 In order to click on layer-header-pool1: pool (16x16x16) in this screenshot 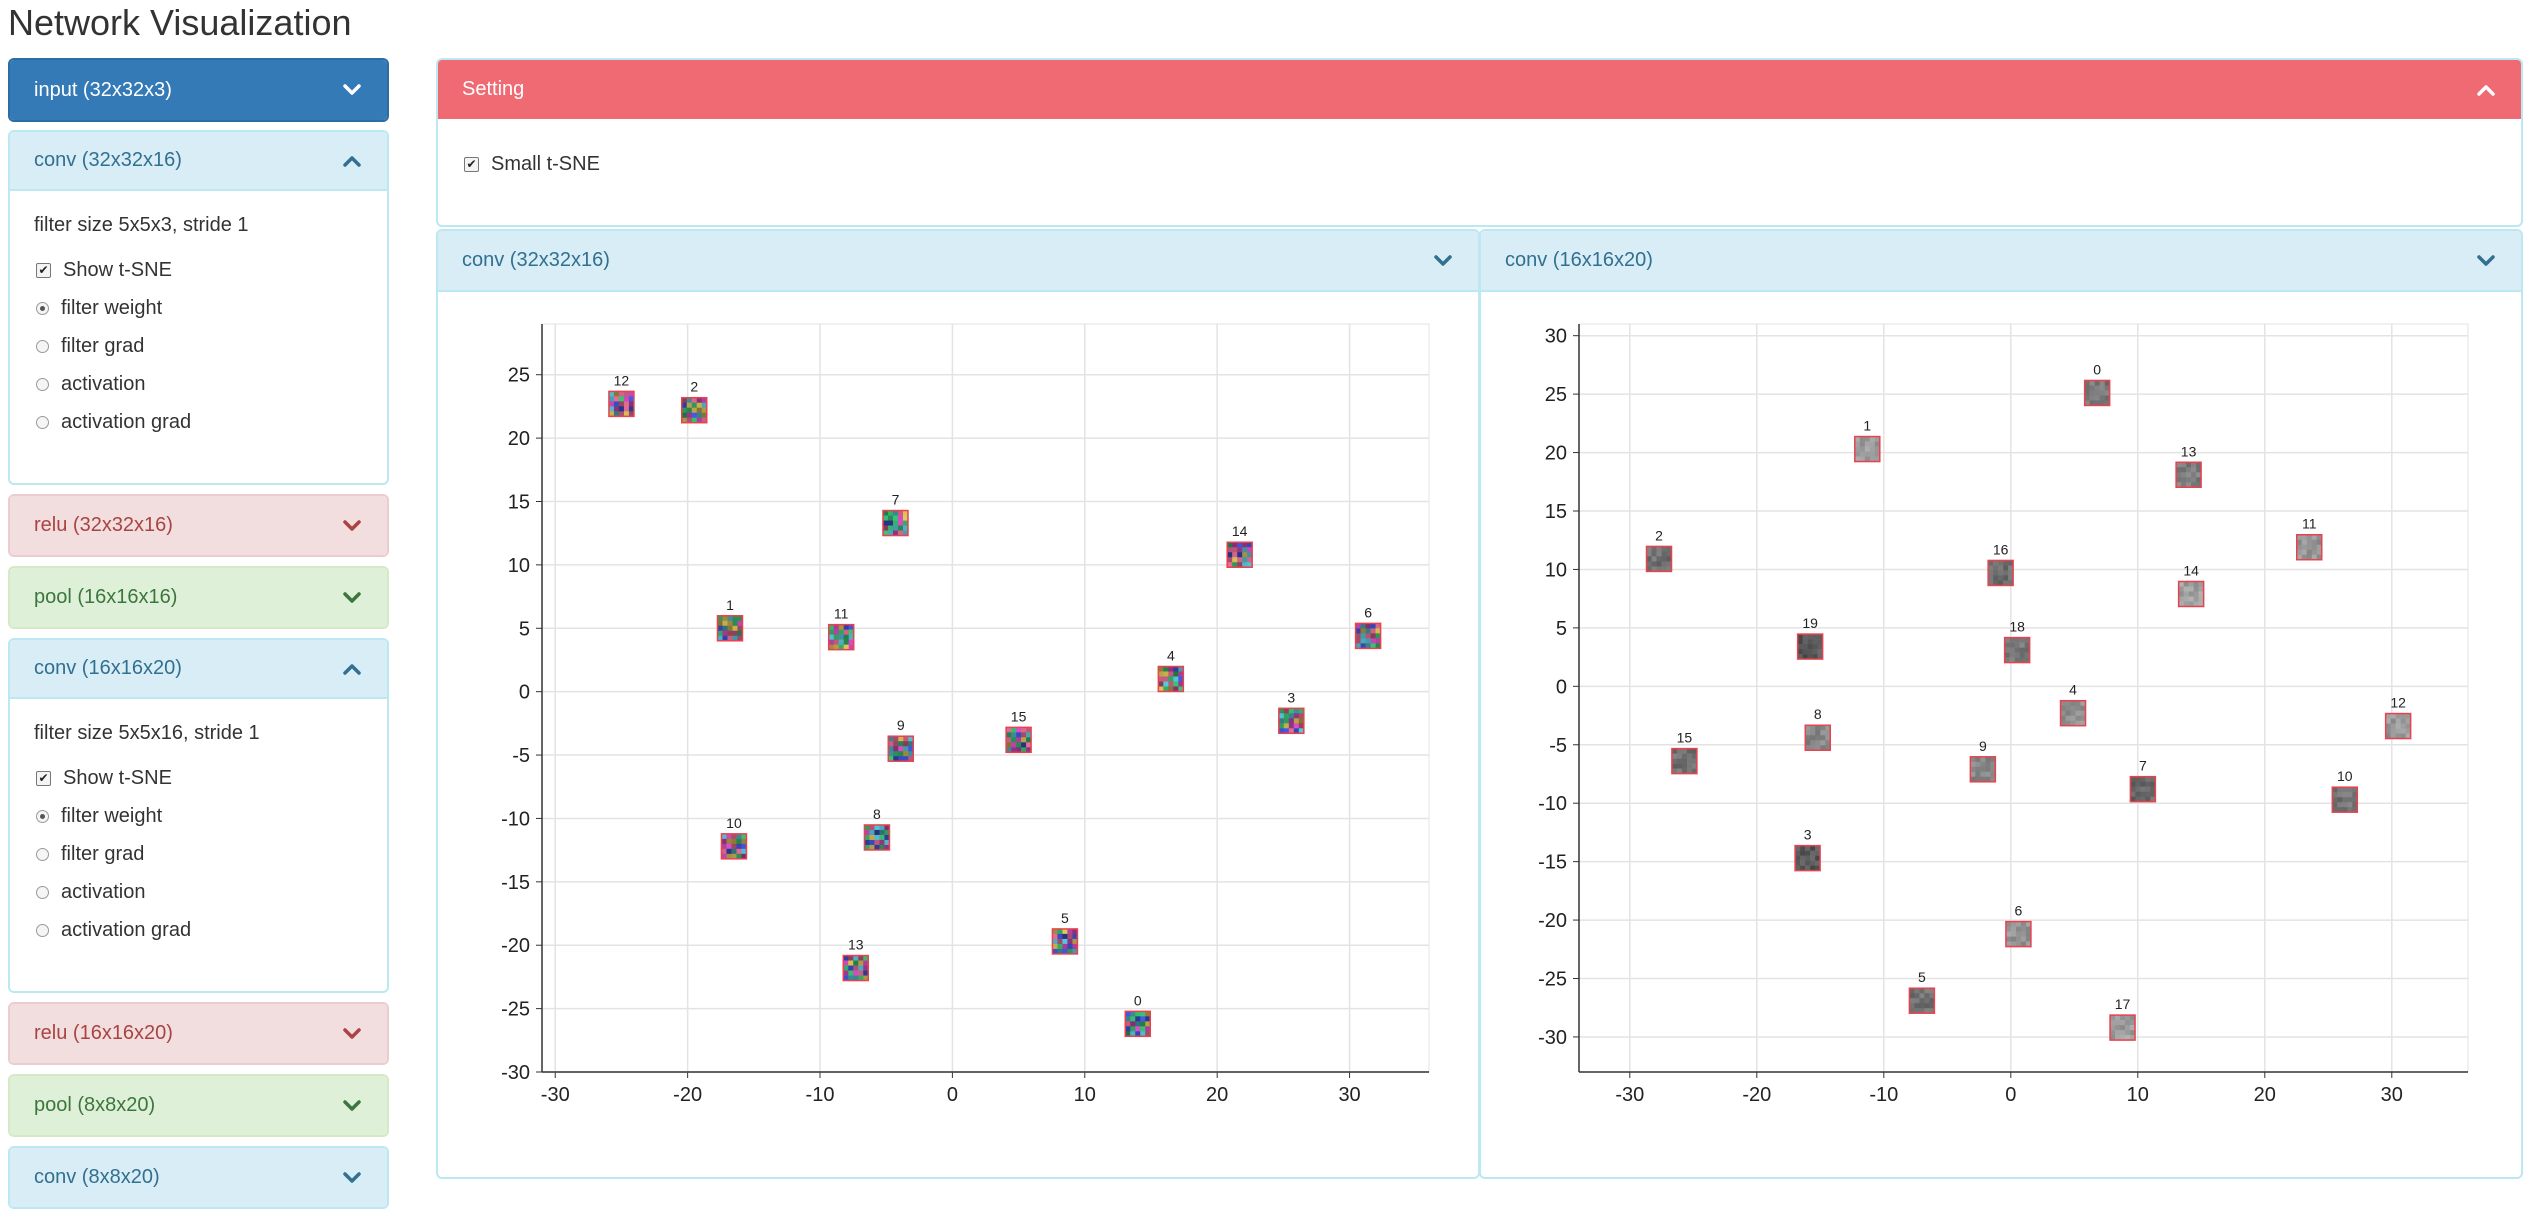, I will do `click(198, 597)`.